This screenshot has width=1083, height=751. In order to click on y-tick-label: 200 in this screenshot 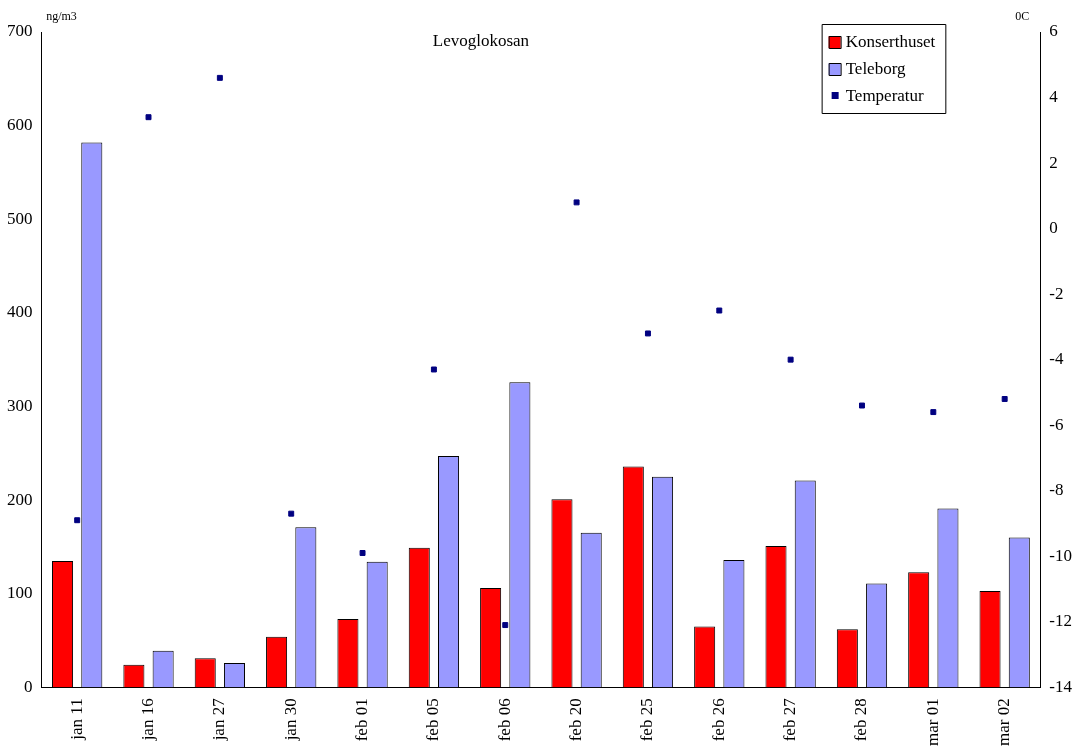, I will do `click(20, 499)`.